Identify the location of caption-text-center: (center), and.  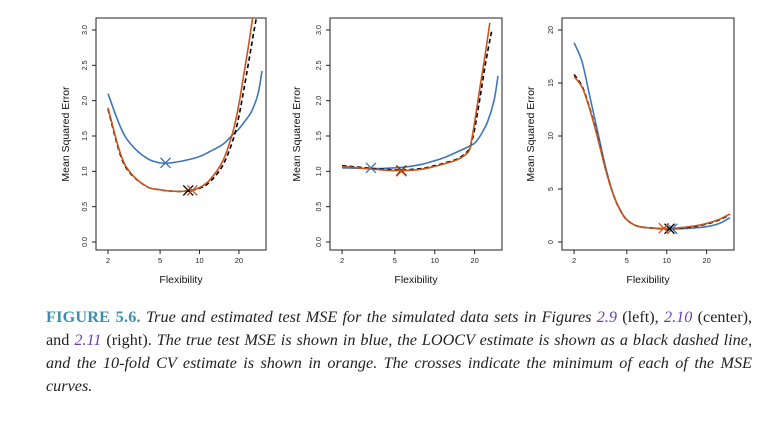
(399, 328).